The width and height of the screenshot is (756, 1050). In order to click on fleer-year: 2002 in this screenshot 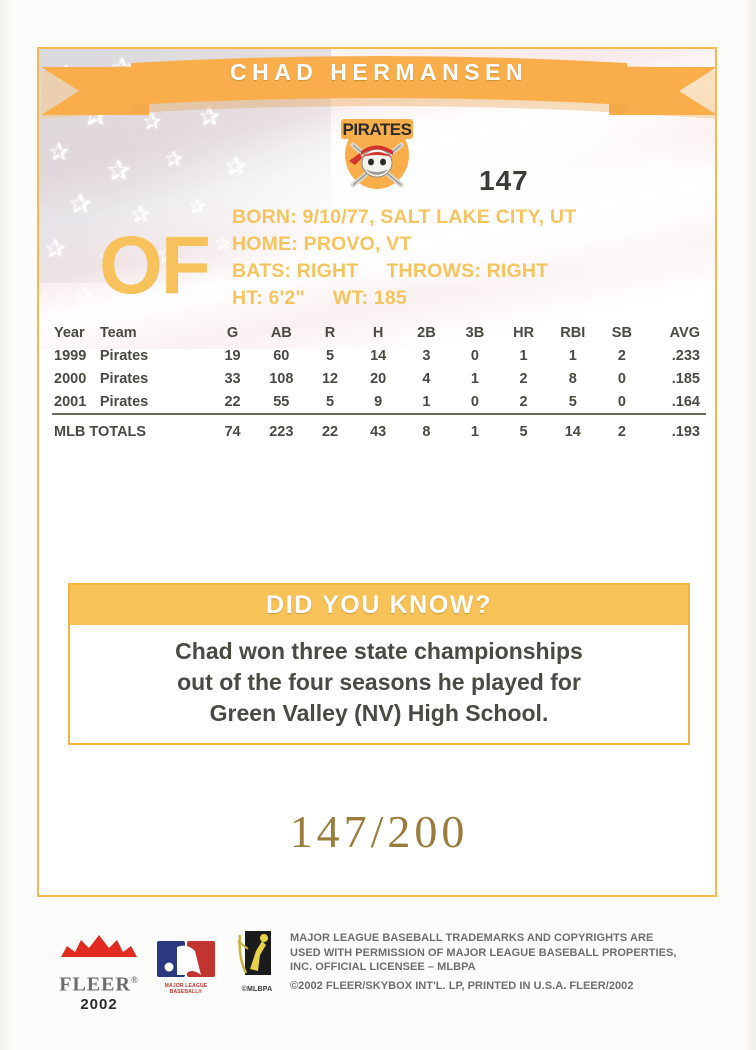, I will do `click(99, 1004)`.